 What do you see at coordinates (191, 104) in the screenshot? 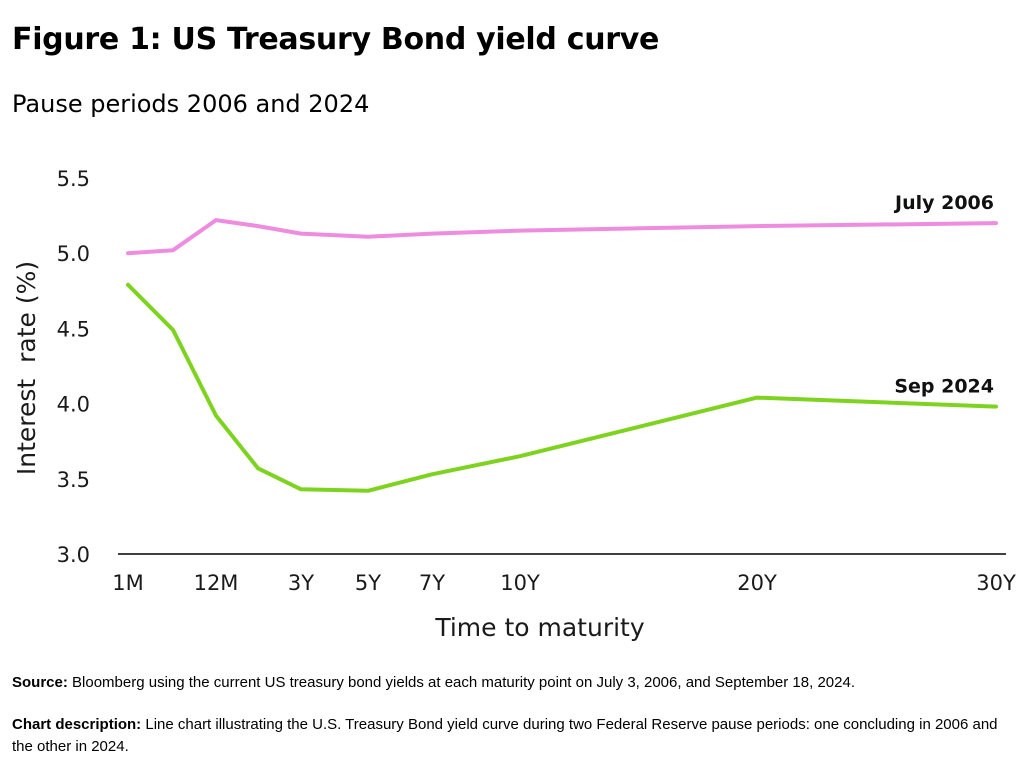
I see `chart-subtitle: Pause periods 2006 and 2024` at bounding box center [191, 104].